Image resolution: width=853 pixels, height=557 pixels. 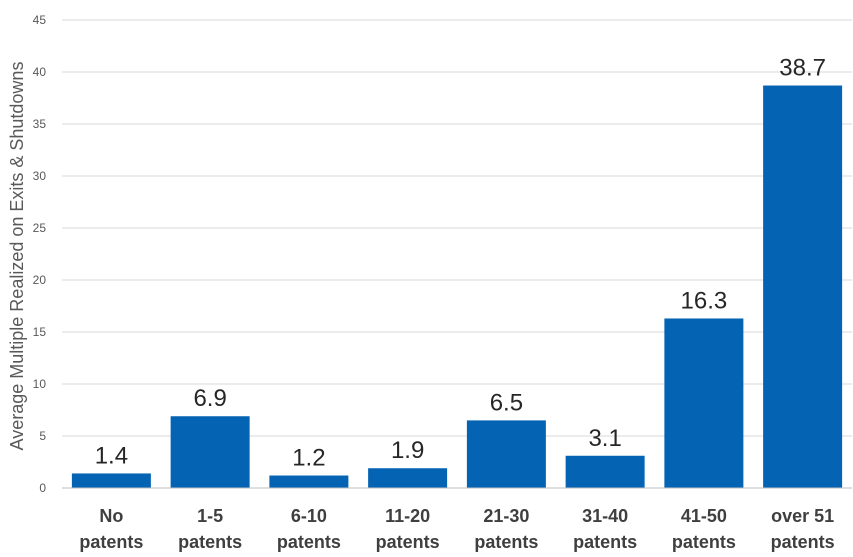 I want to click on x-category-label: 1-5 patents, so click(x=210, y=529).